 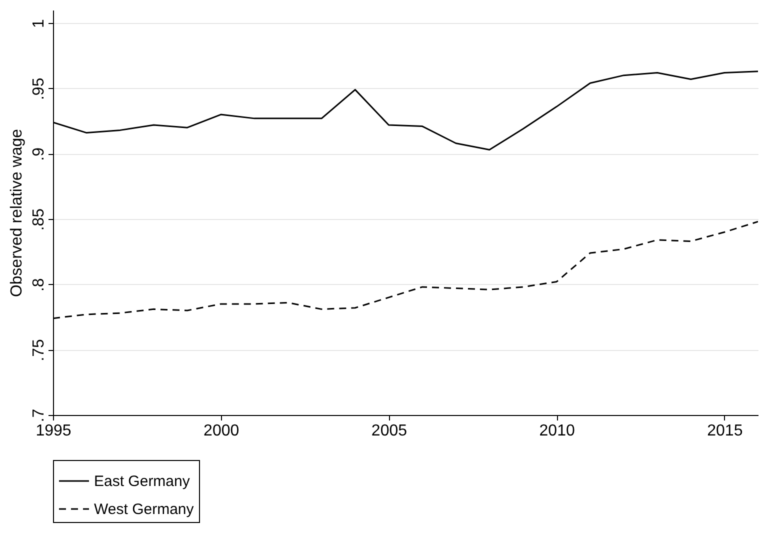 I want to click on legend-label: East Germany, so click(x=142, y=481).